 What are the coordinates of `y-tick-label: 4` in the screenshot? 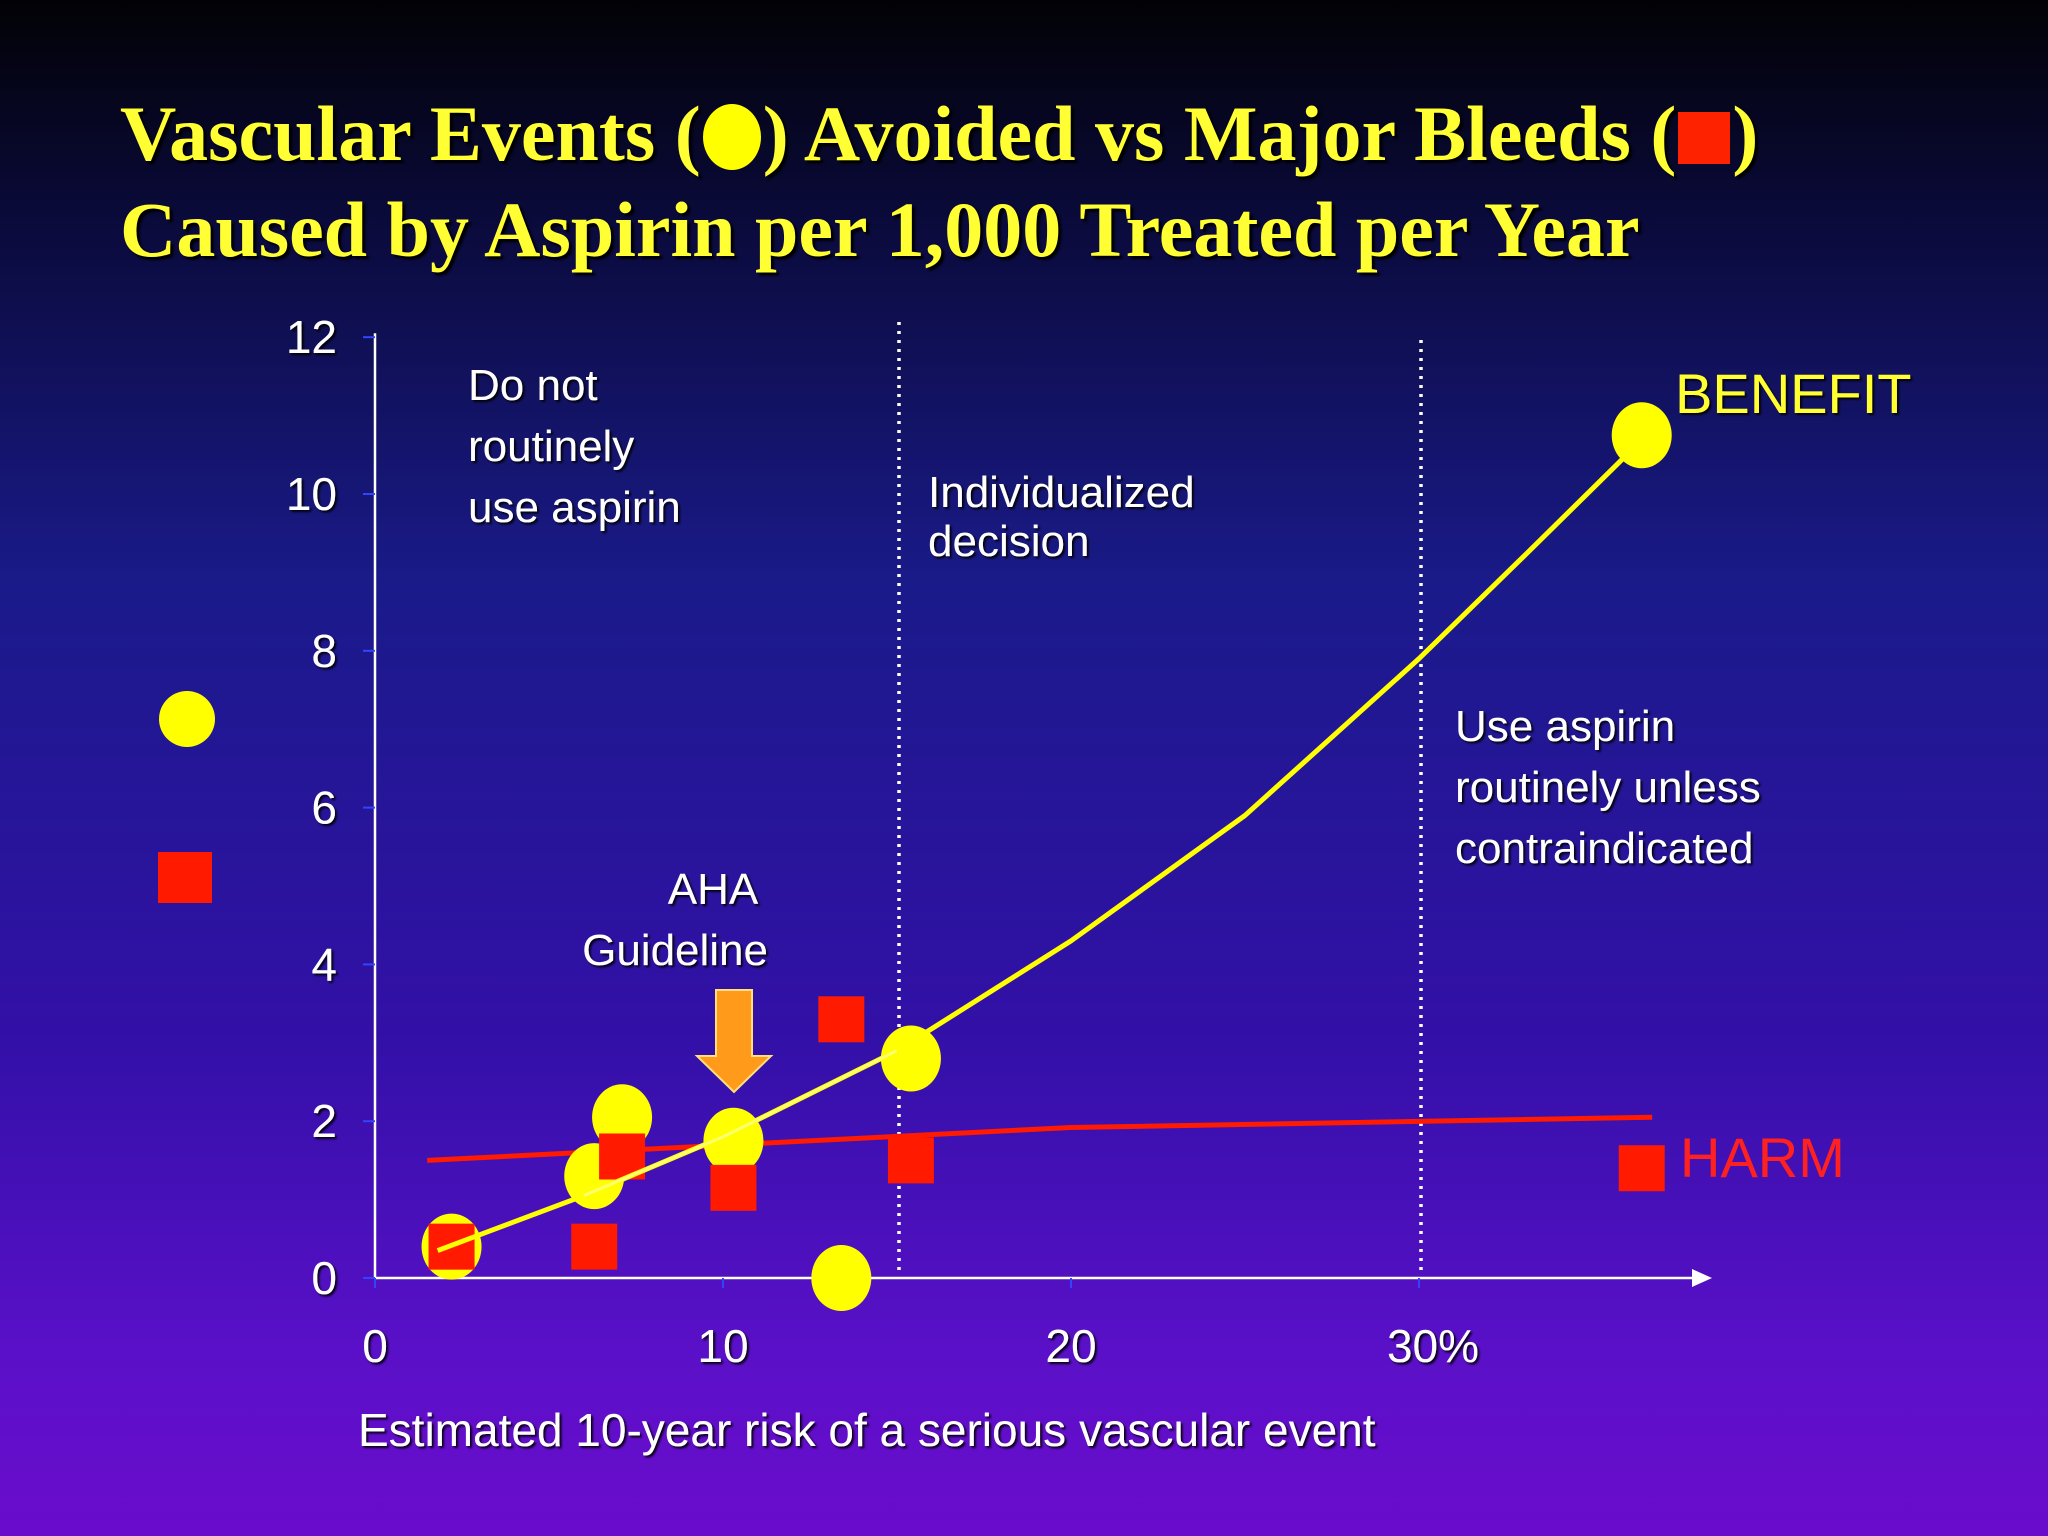 It's located at (324, 964).